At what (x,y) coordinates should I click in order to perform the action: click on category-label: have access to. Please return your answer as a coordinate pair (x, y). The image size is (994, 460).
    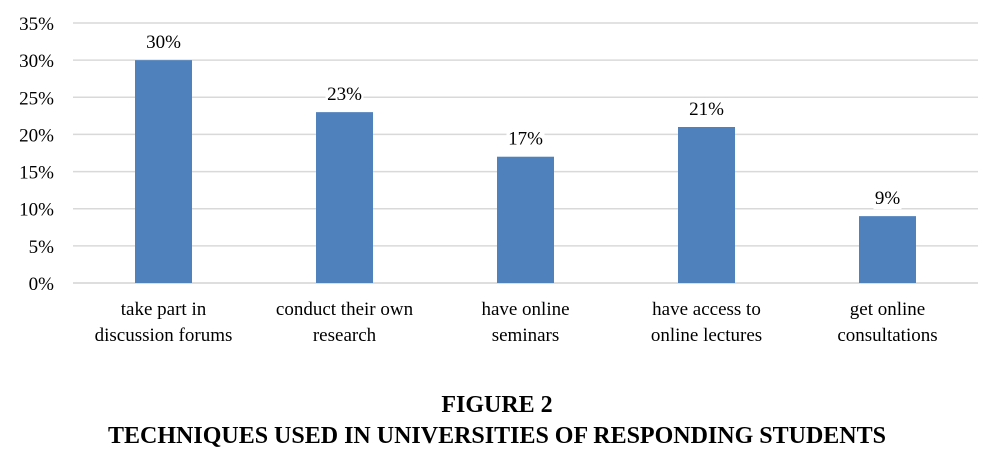
    Looking at the image, I should click on (706, 309).